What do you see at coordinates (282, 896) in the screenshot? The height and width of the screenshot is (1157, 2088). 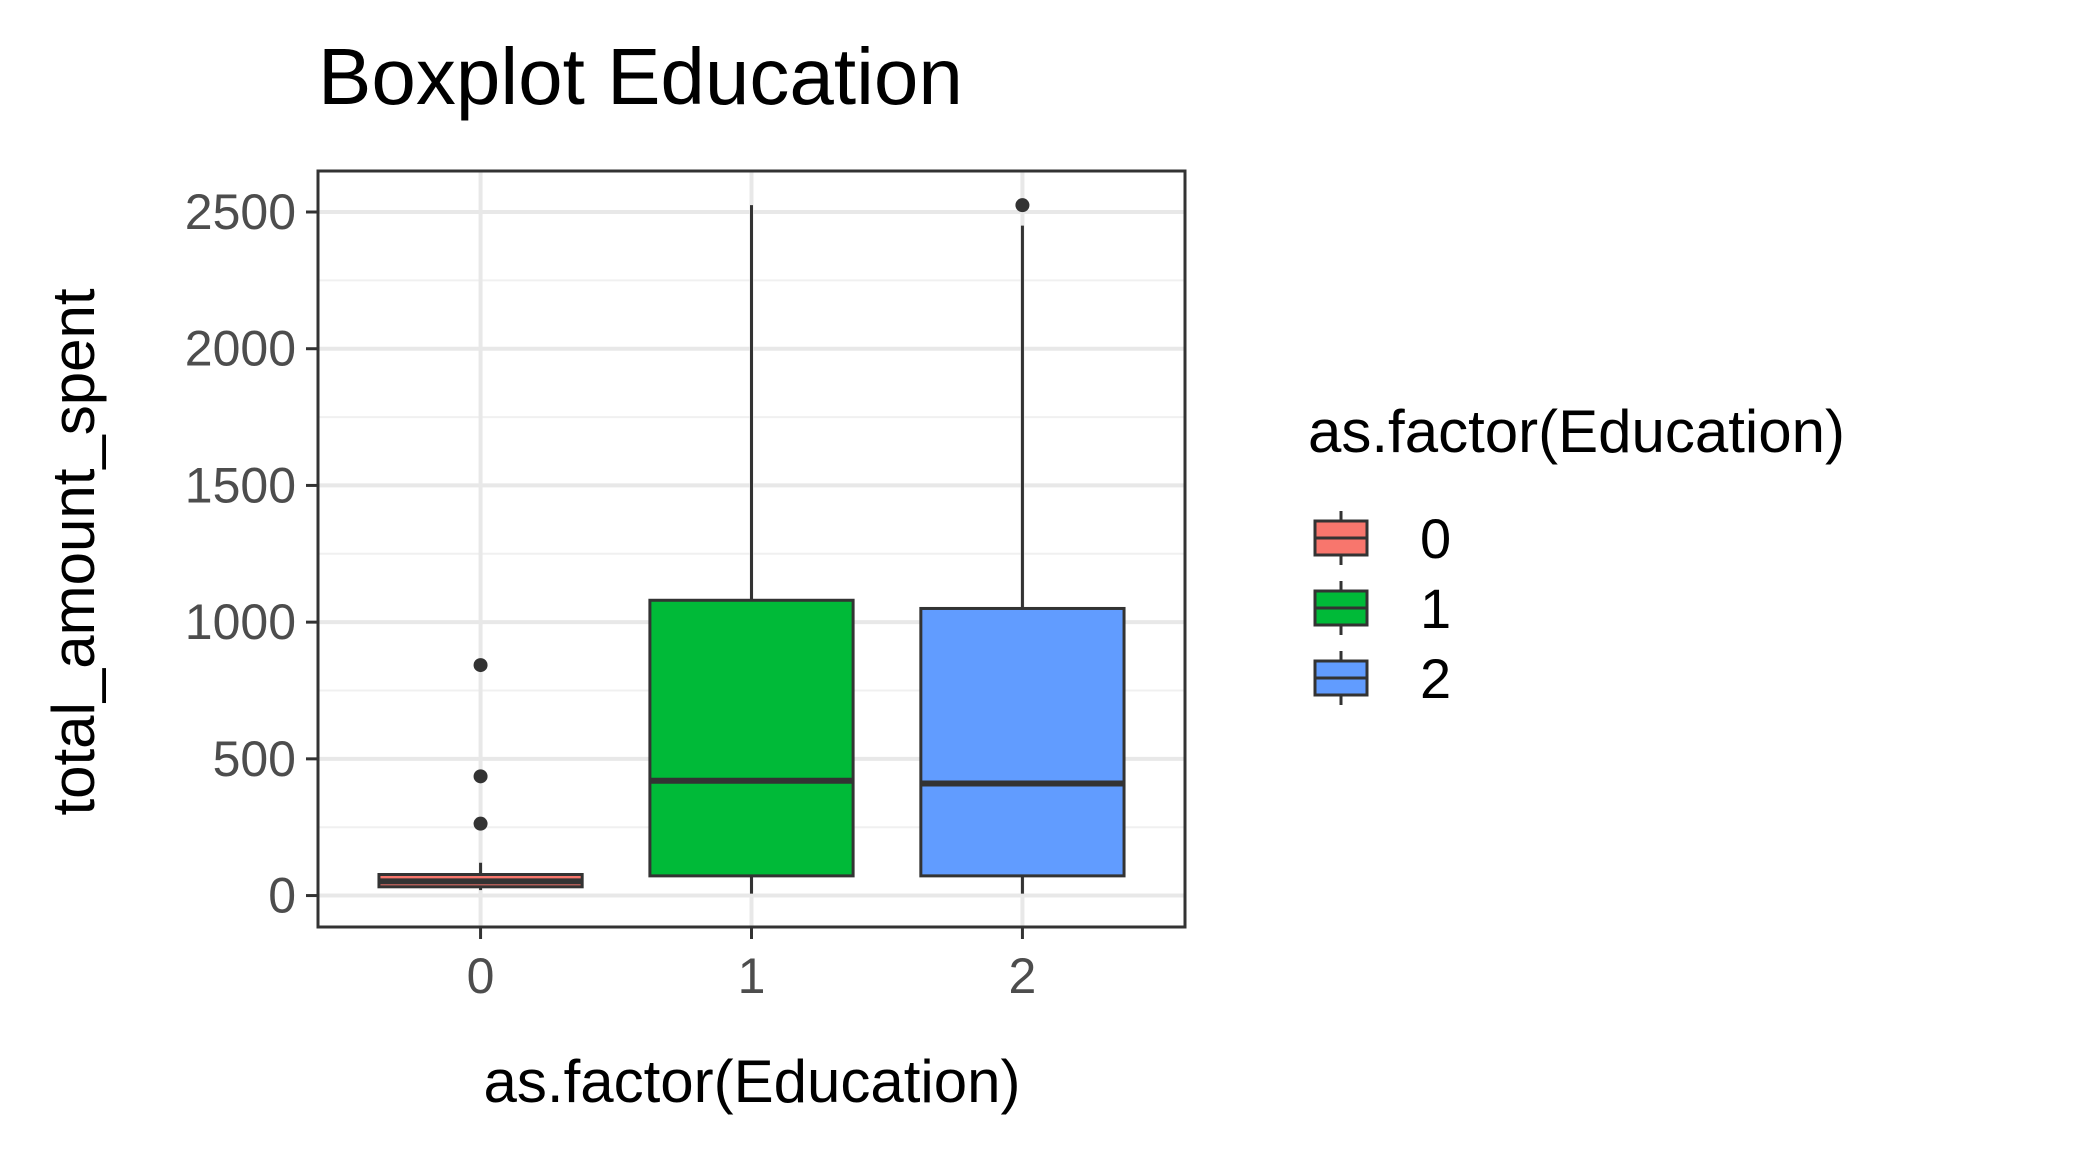 I see `y-tick-label: 0` at bounding box center [282, 896].